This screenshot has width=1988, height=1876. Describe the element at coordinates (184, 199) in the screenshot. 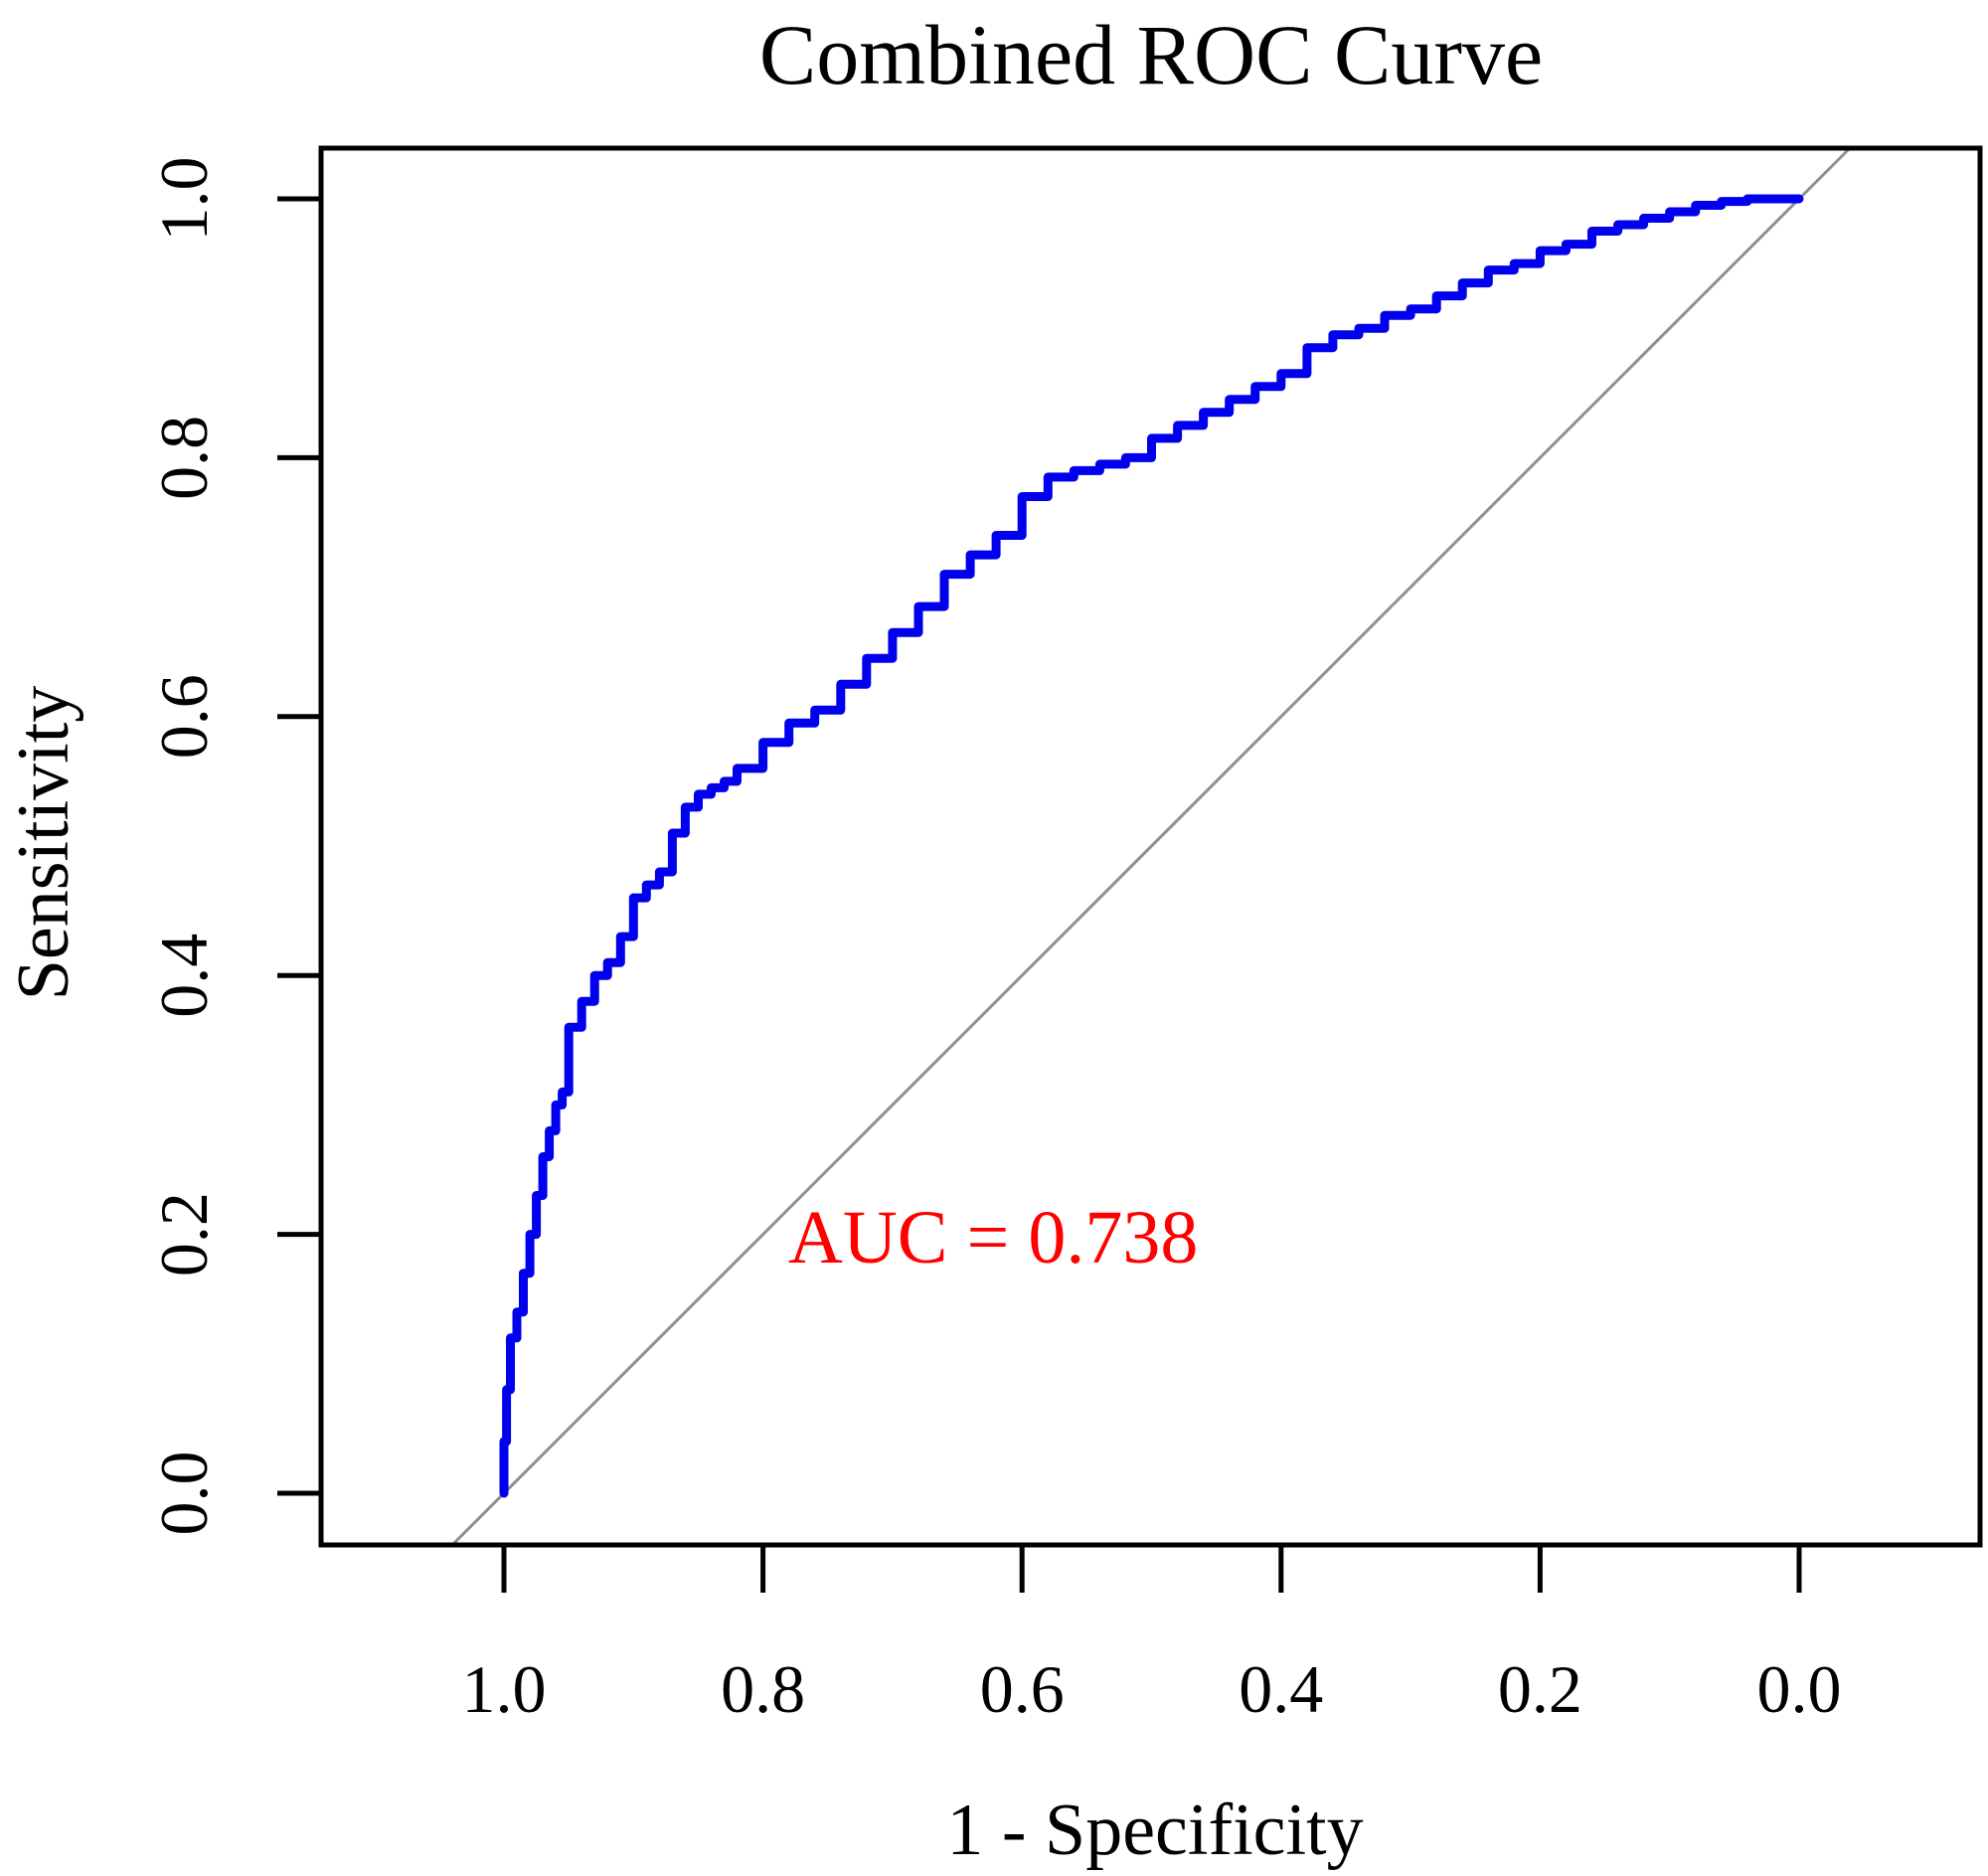

I see `y-tick-label: 1.0` at that location.